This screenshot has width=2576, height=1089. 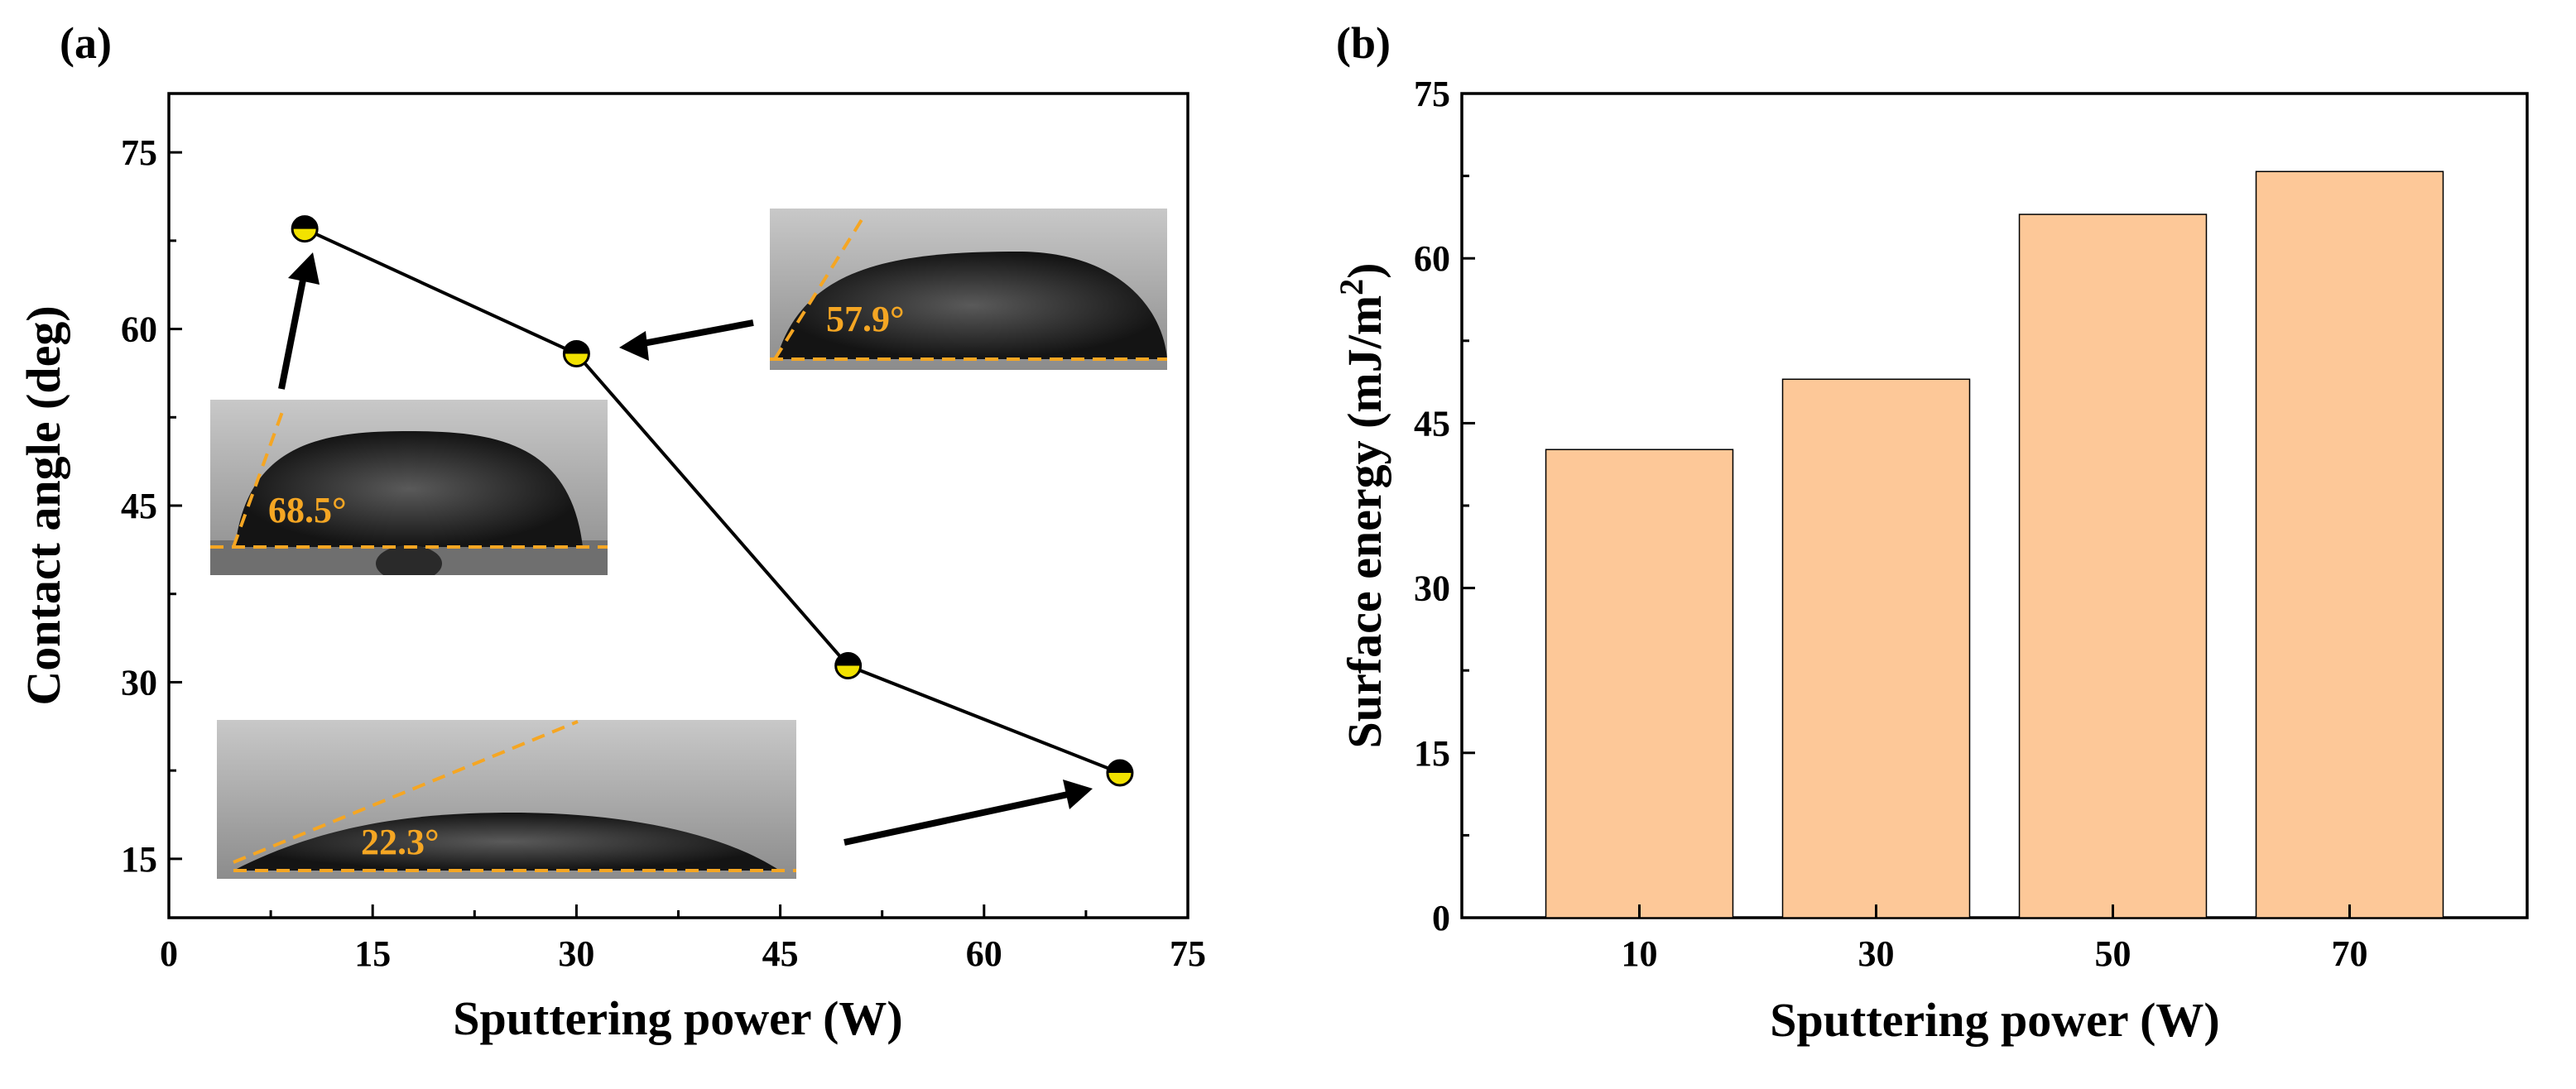 I want to click on inset-droplet-70w: 22.3°, so click(x=506, y=800).